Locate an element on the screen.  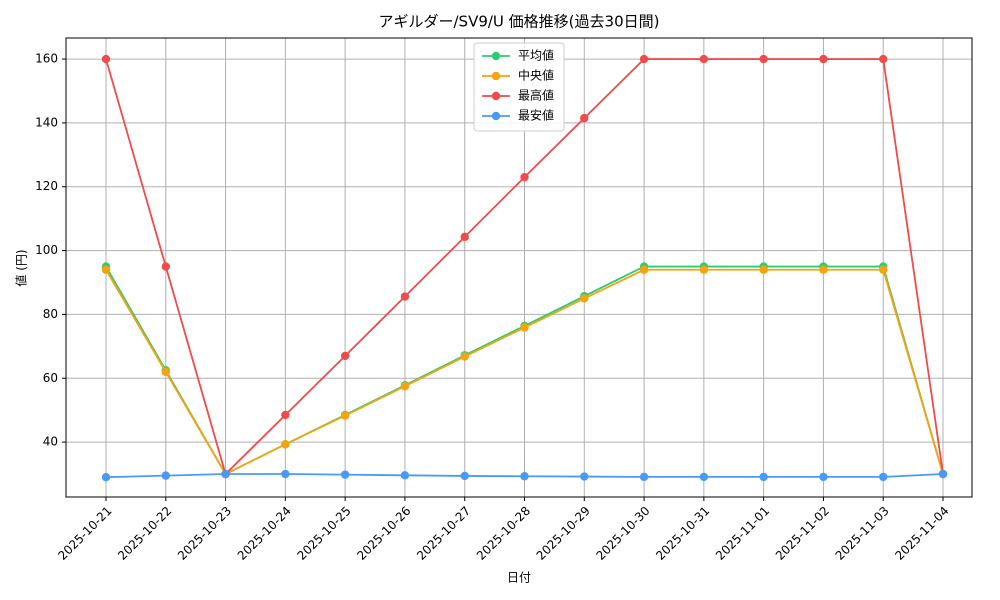
x-tick-label: 2025-10-23 is located at coordinates (204, 533).